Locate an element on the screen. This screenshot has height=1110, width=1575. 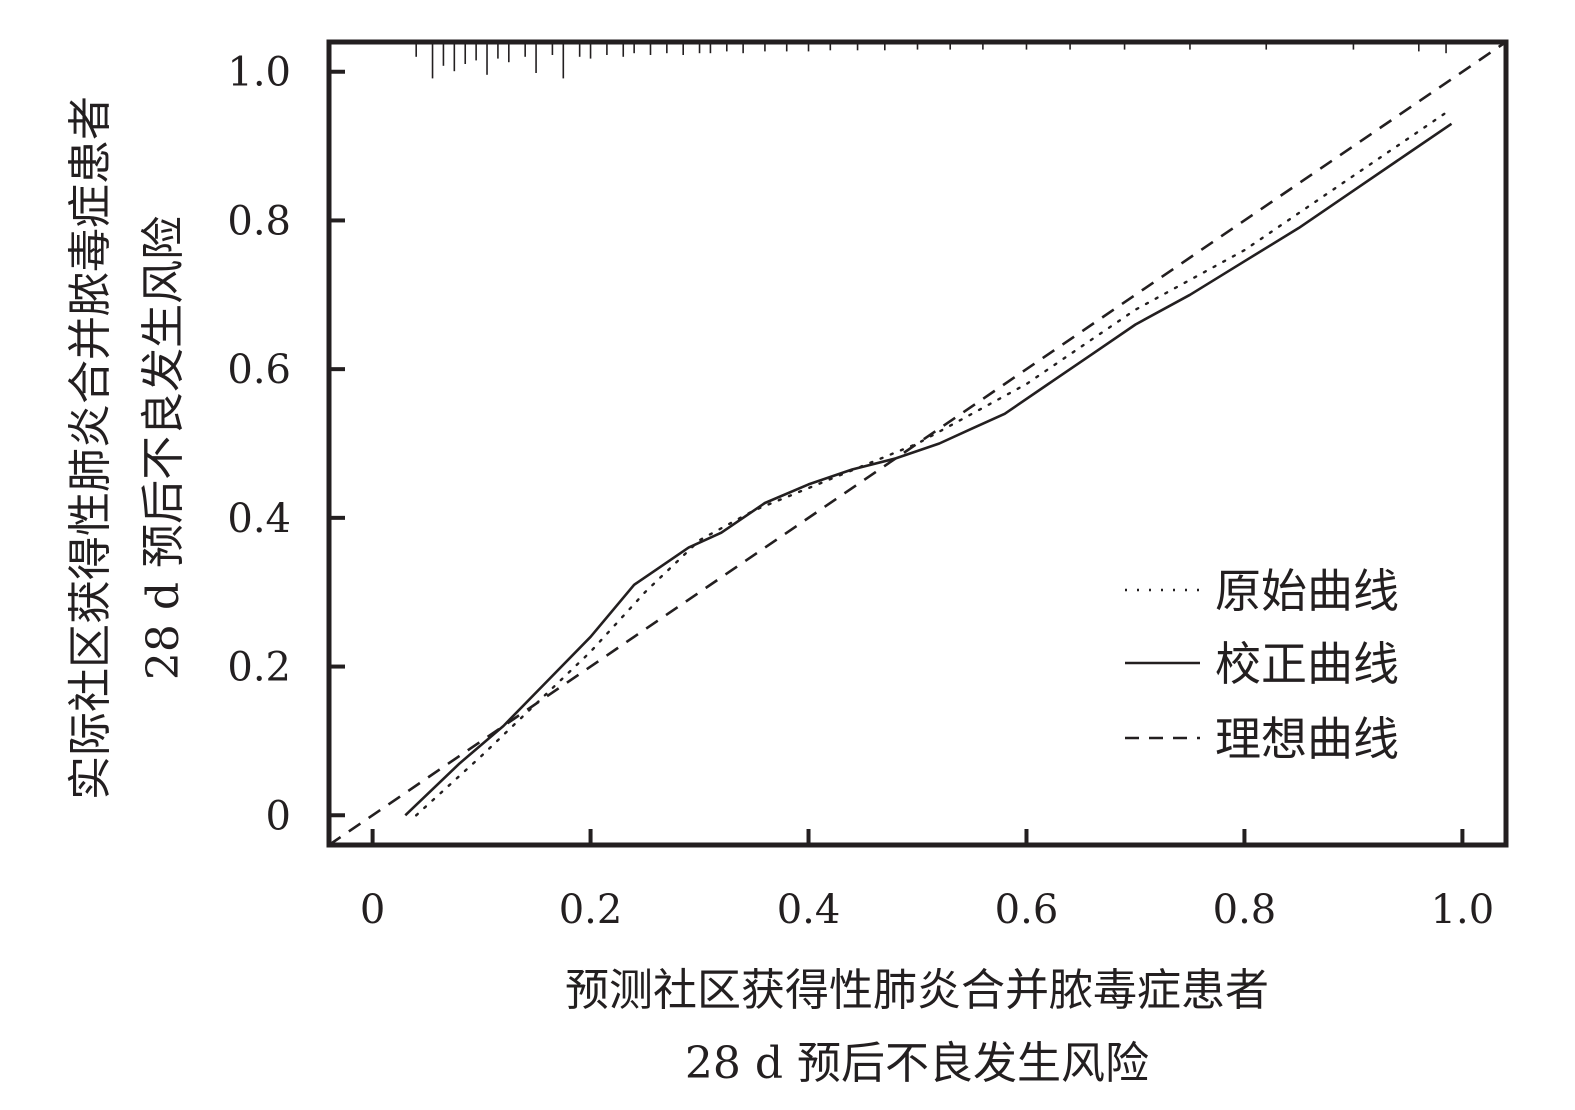
y-tick-label: 0.6 is located at coordinates (259, 370).